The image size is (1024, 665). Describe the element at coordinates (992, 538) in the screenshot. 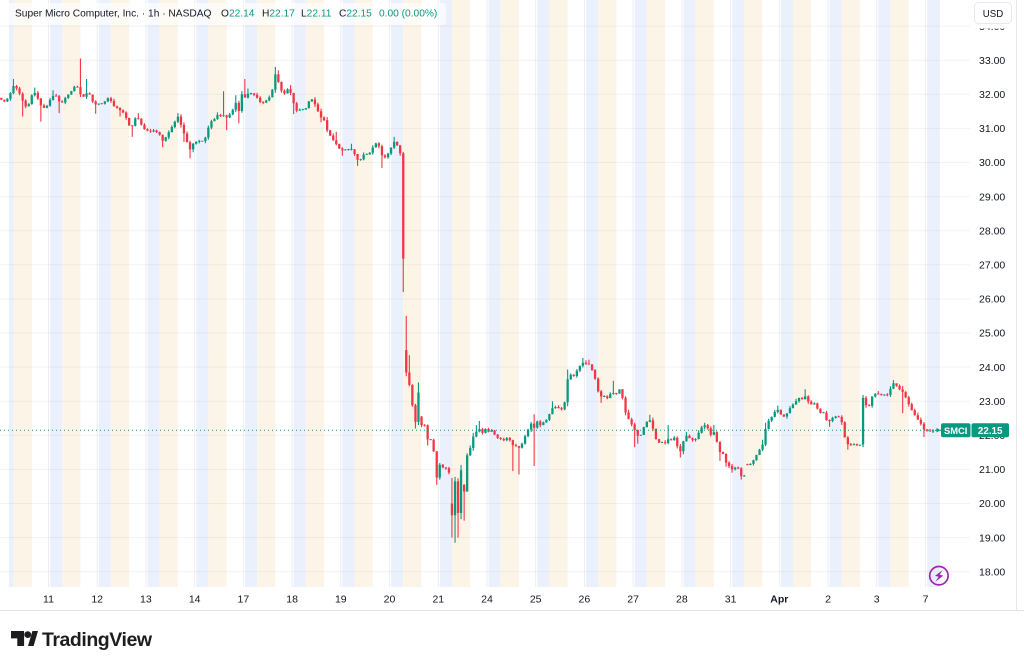

I see `svg-text: 19.00` at that location.